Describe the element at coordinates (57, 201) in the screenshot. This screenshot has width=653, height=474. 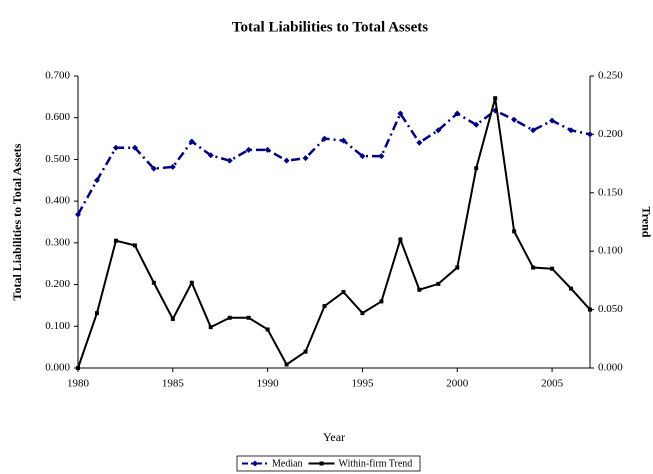
I see `y-tick-label: 0.400` at that location.